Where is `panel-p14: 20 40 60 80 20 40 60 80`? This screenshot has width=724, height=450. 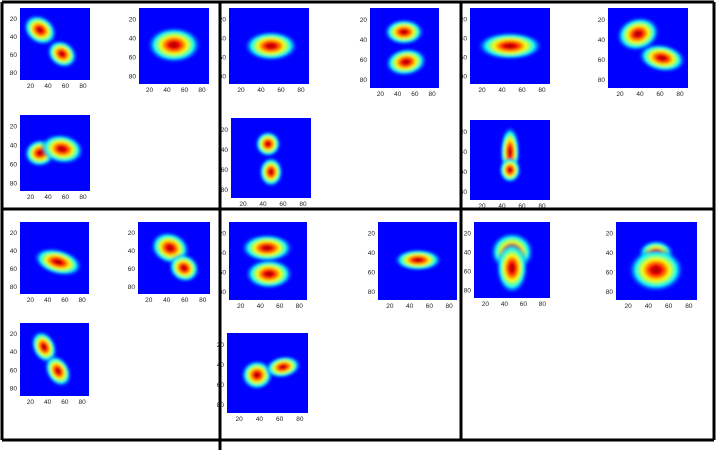 panel-p14: 20 40 60 80 20 40 60 80 is located at coordinates (507, 265).